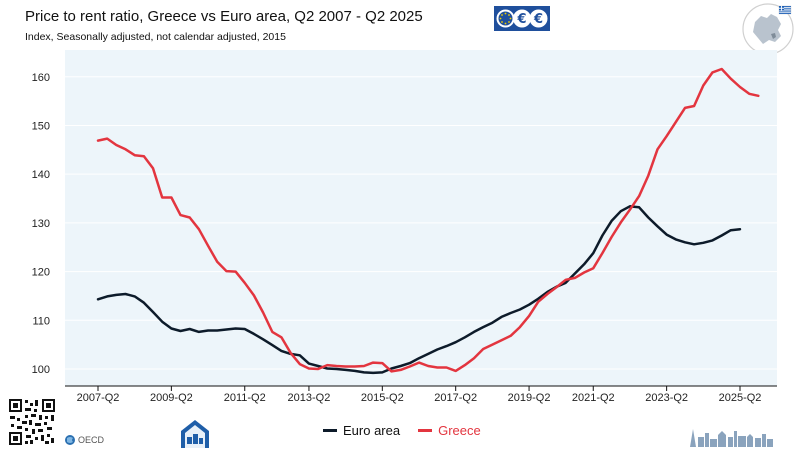 The image size is (799, 451). I want to click on y-tick-label: 140, so click(41, 175).